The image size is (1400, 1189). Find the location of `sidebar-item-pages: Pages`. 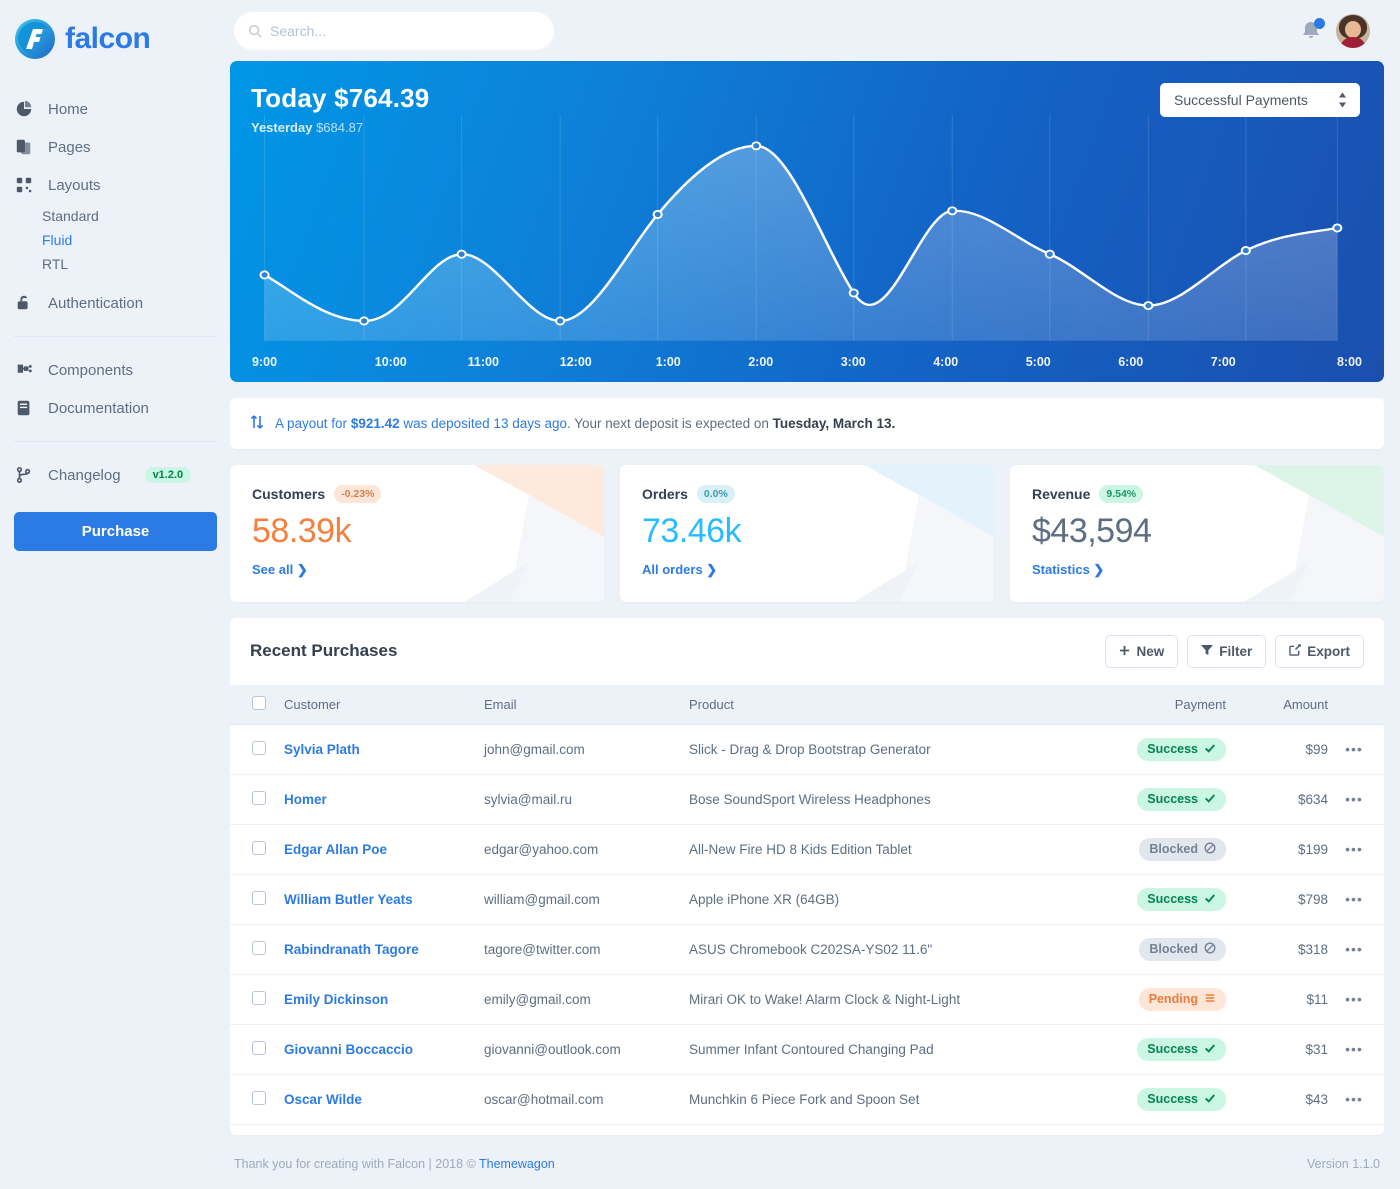

sidebar-item-pages: Pages is located at coordinates (115, 147).